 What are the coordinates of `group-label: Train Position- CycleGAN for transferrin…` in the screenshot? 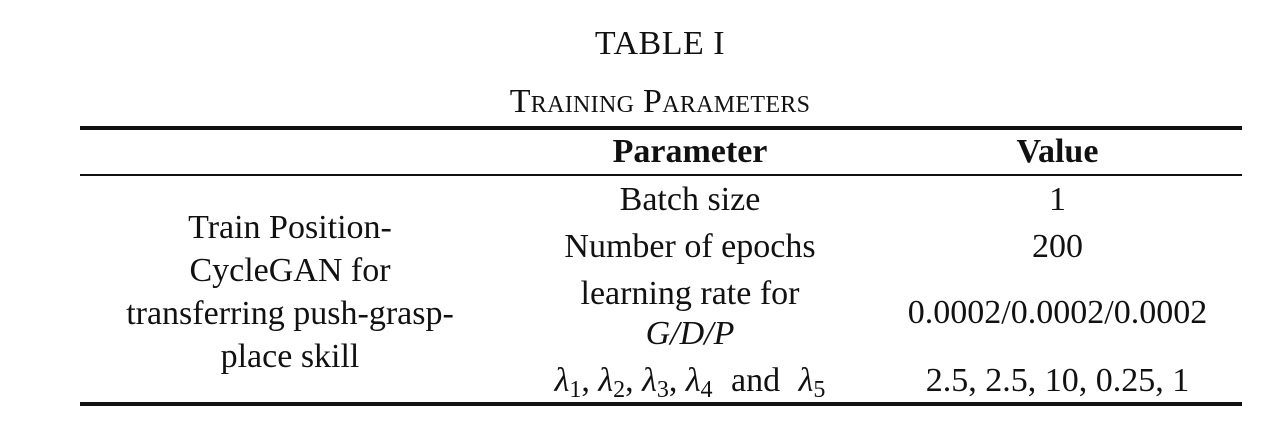 It's located at (290, 292).